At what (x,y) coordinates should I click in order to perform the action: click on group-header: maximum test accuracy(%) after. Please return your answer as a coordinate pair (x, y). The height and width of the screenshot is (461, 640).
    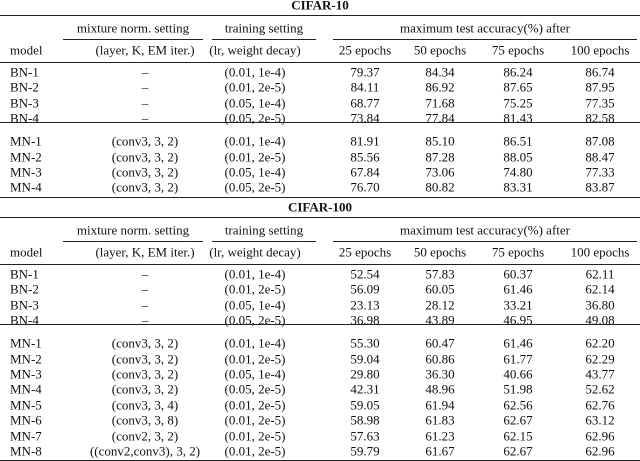
    Looking at the image, I should click on (485, 230).